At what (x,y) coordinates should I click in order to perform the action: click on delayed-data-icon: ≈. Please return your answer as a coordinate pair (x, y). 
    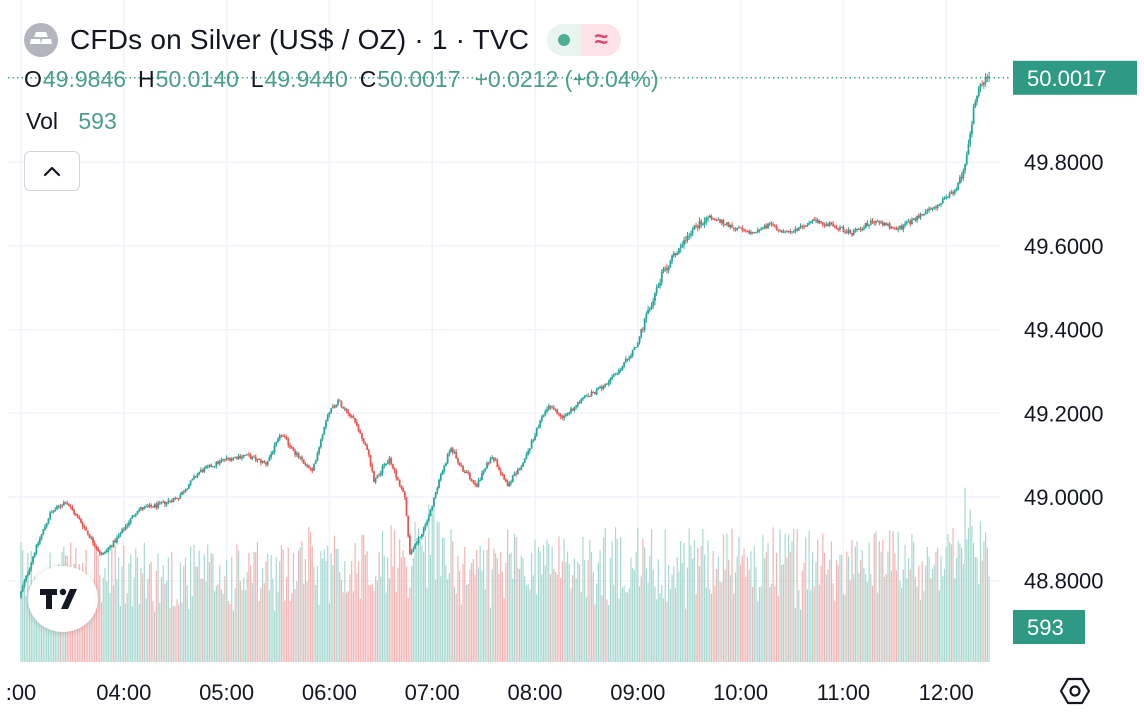
    Looking at the image, I should click on (601, 40).